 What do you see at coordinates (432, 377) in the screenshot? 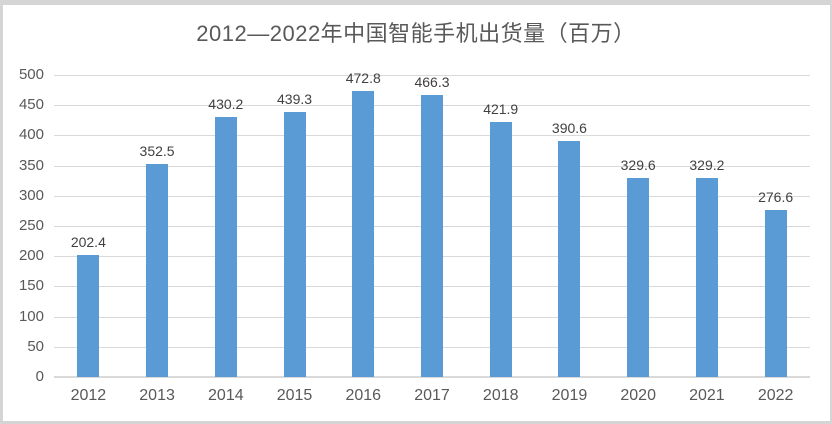
I see `x-axis-line` at bounding box center [432, 377].